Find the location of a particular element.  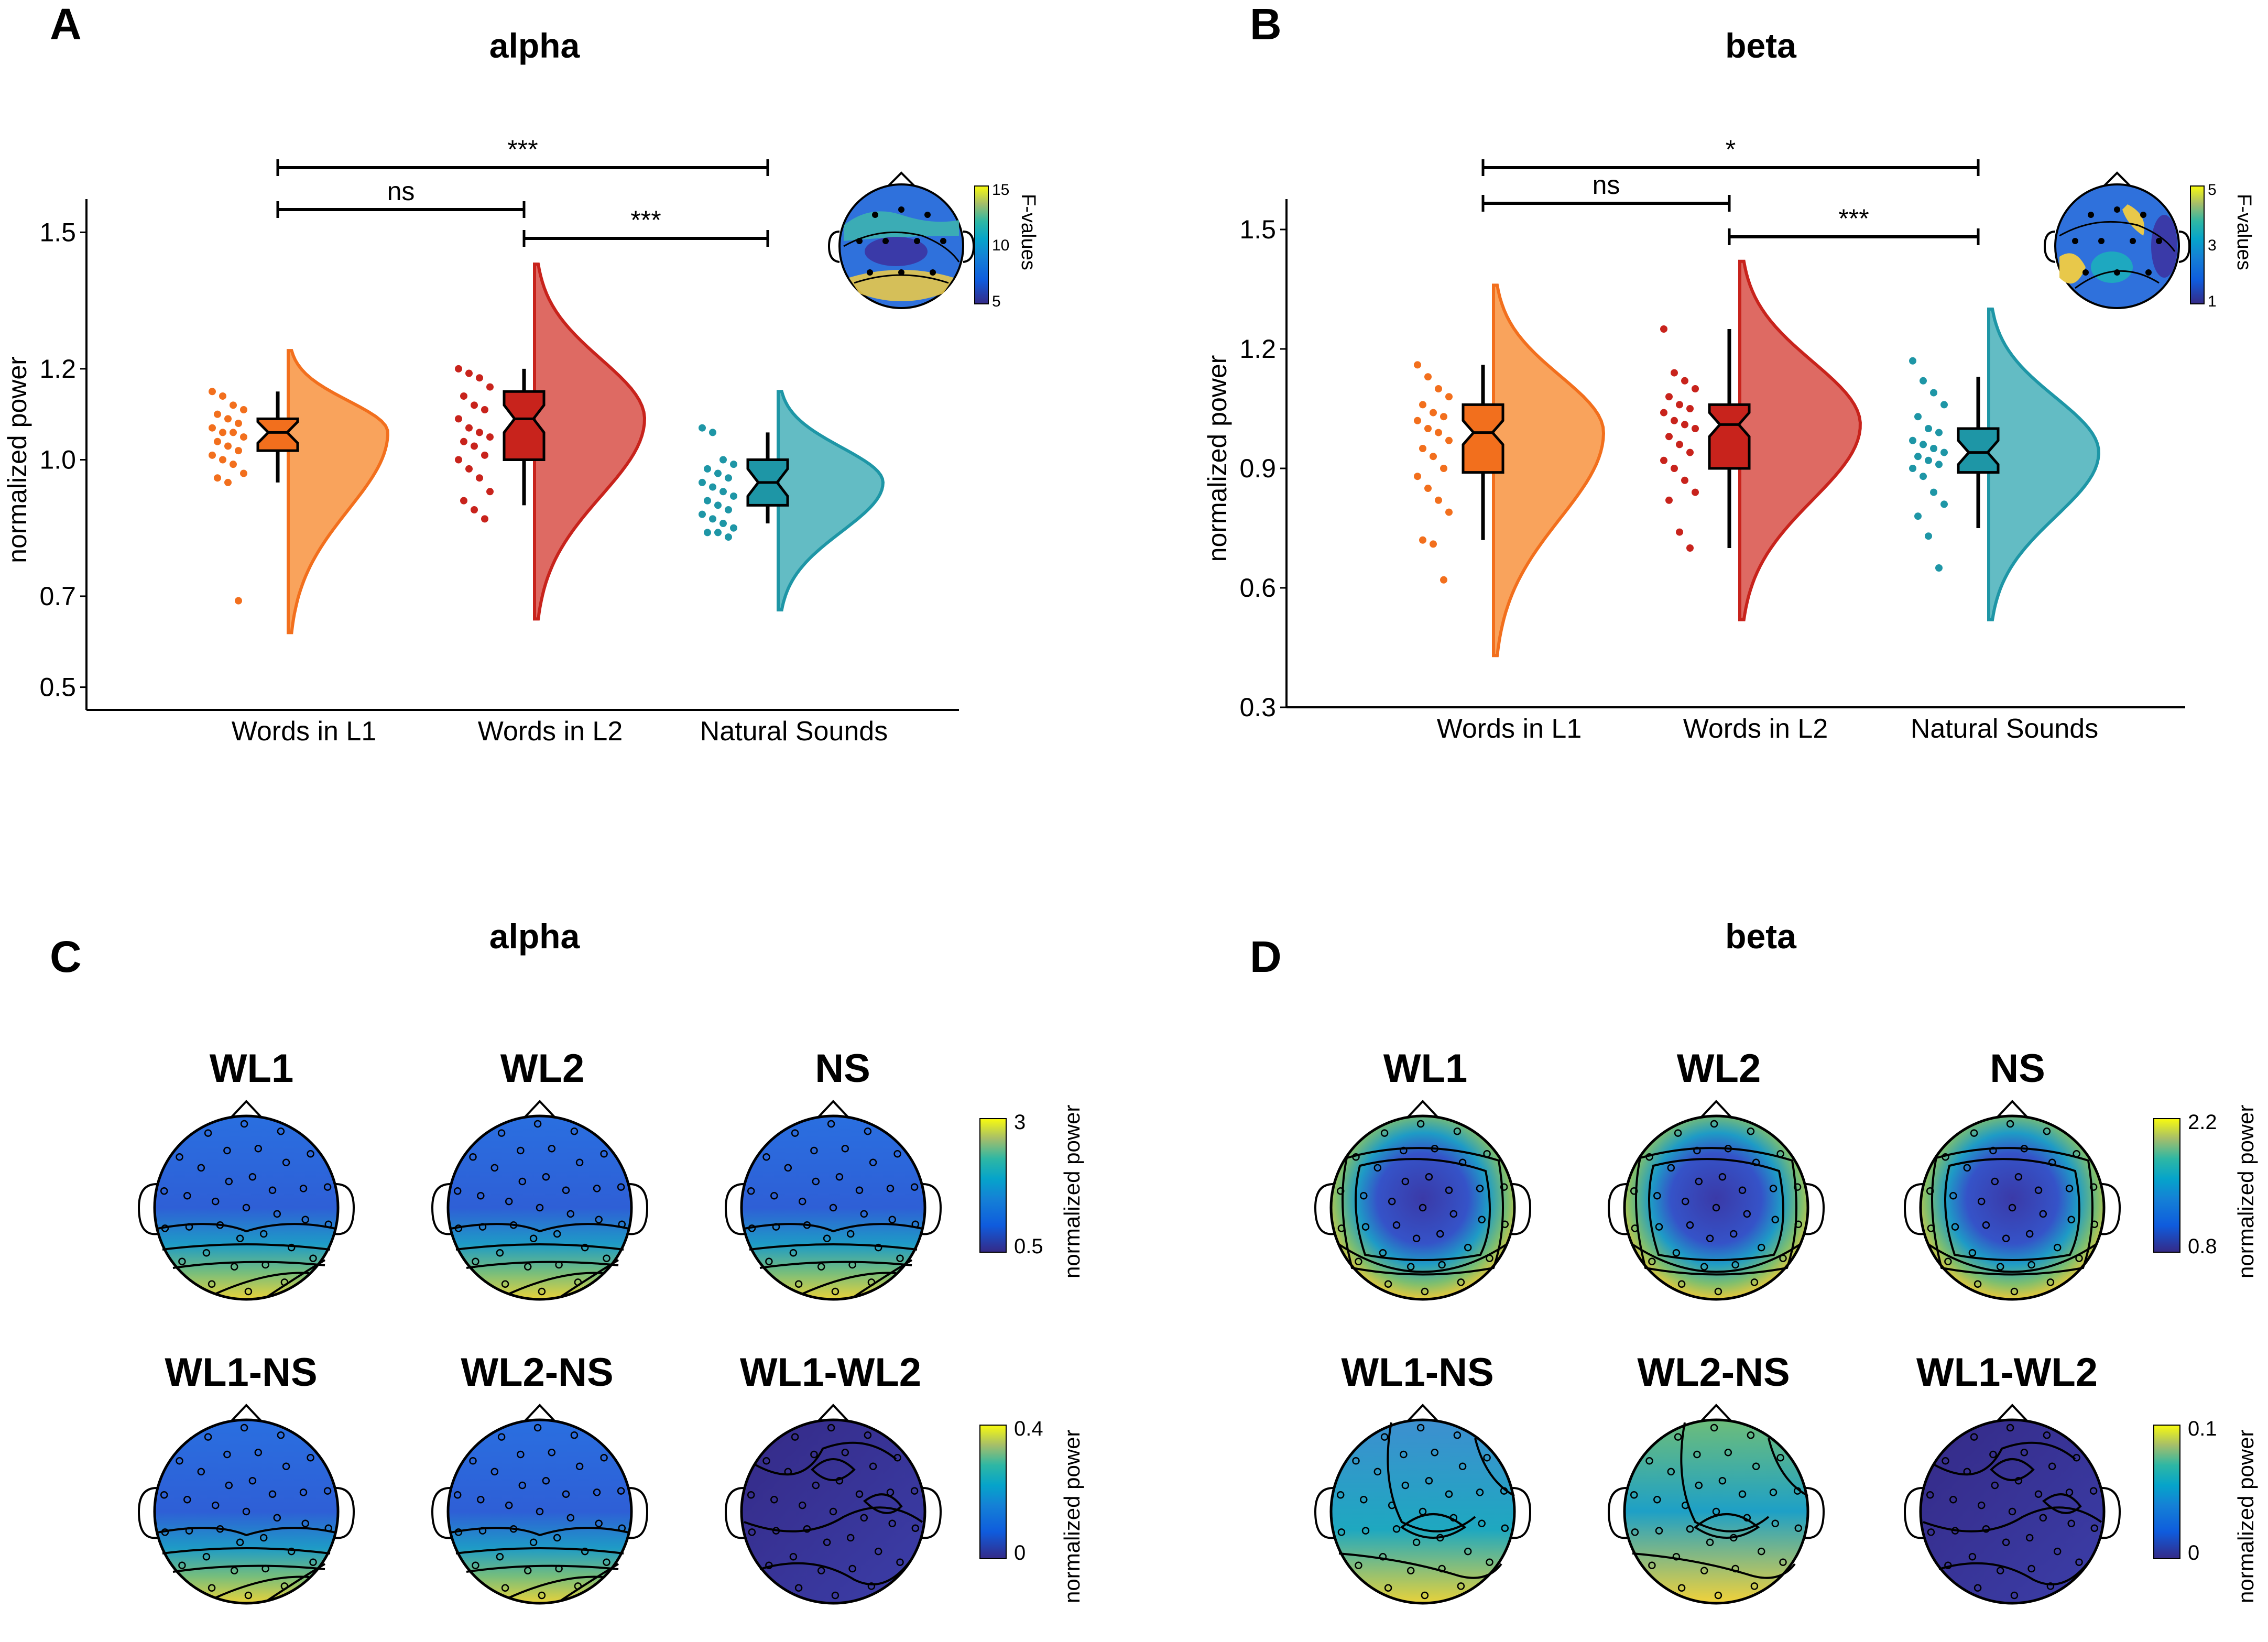

mini-b-label: F-values is located at coordinates (2244, 232).